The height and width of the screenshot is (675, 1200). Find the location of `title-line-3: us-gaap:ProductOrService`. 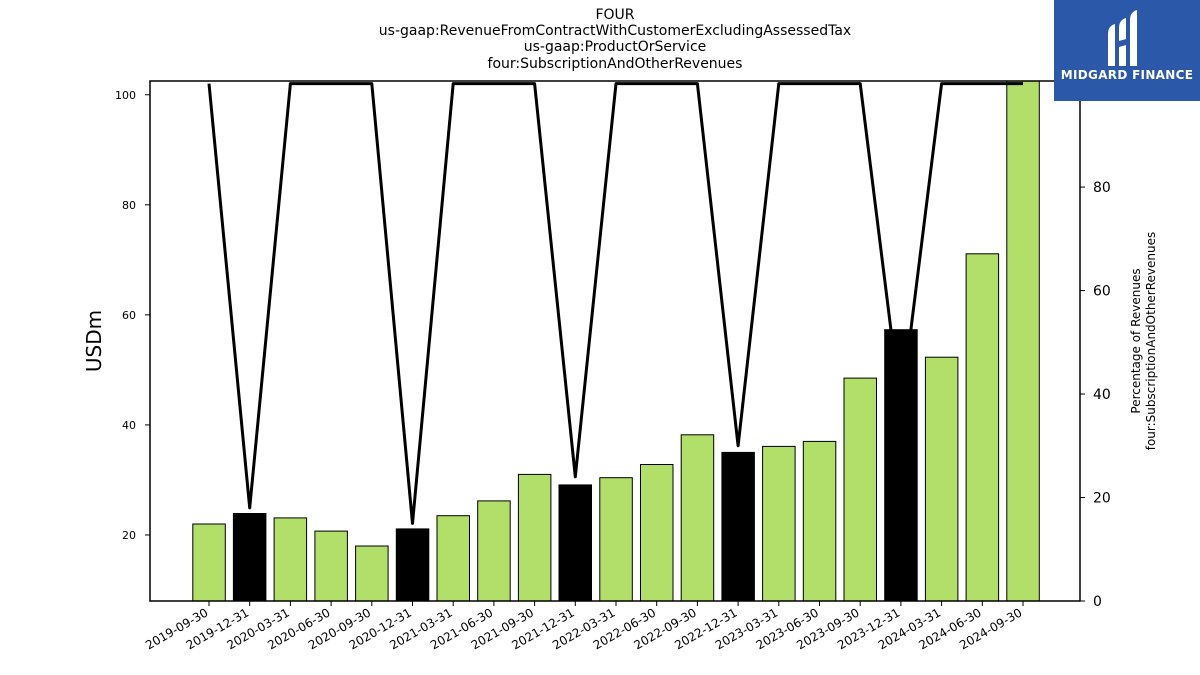

title-line-3: us-gaap:ProductOrService is located at coordinates (615, 47).